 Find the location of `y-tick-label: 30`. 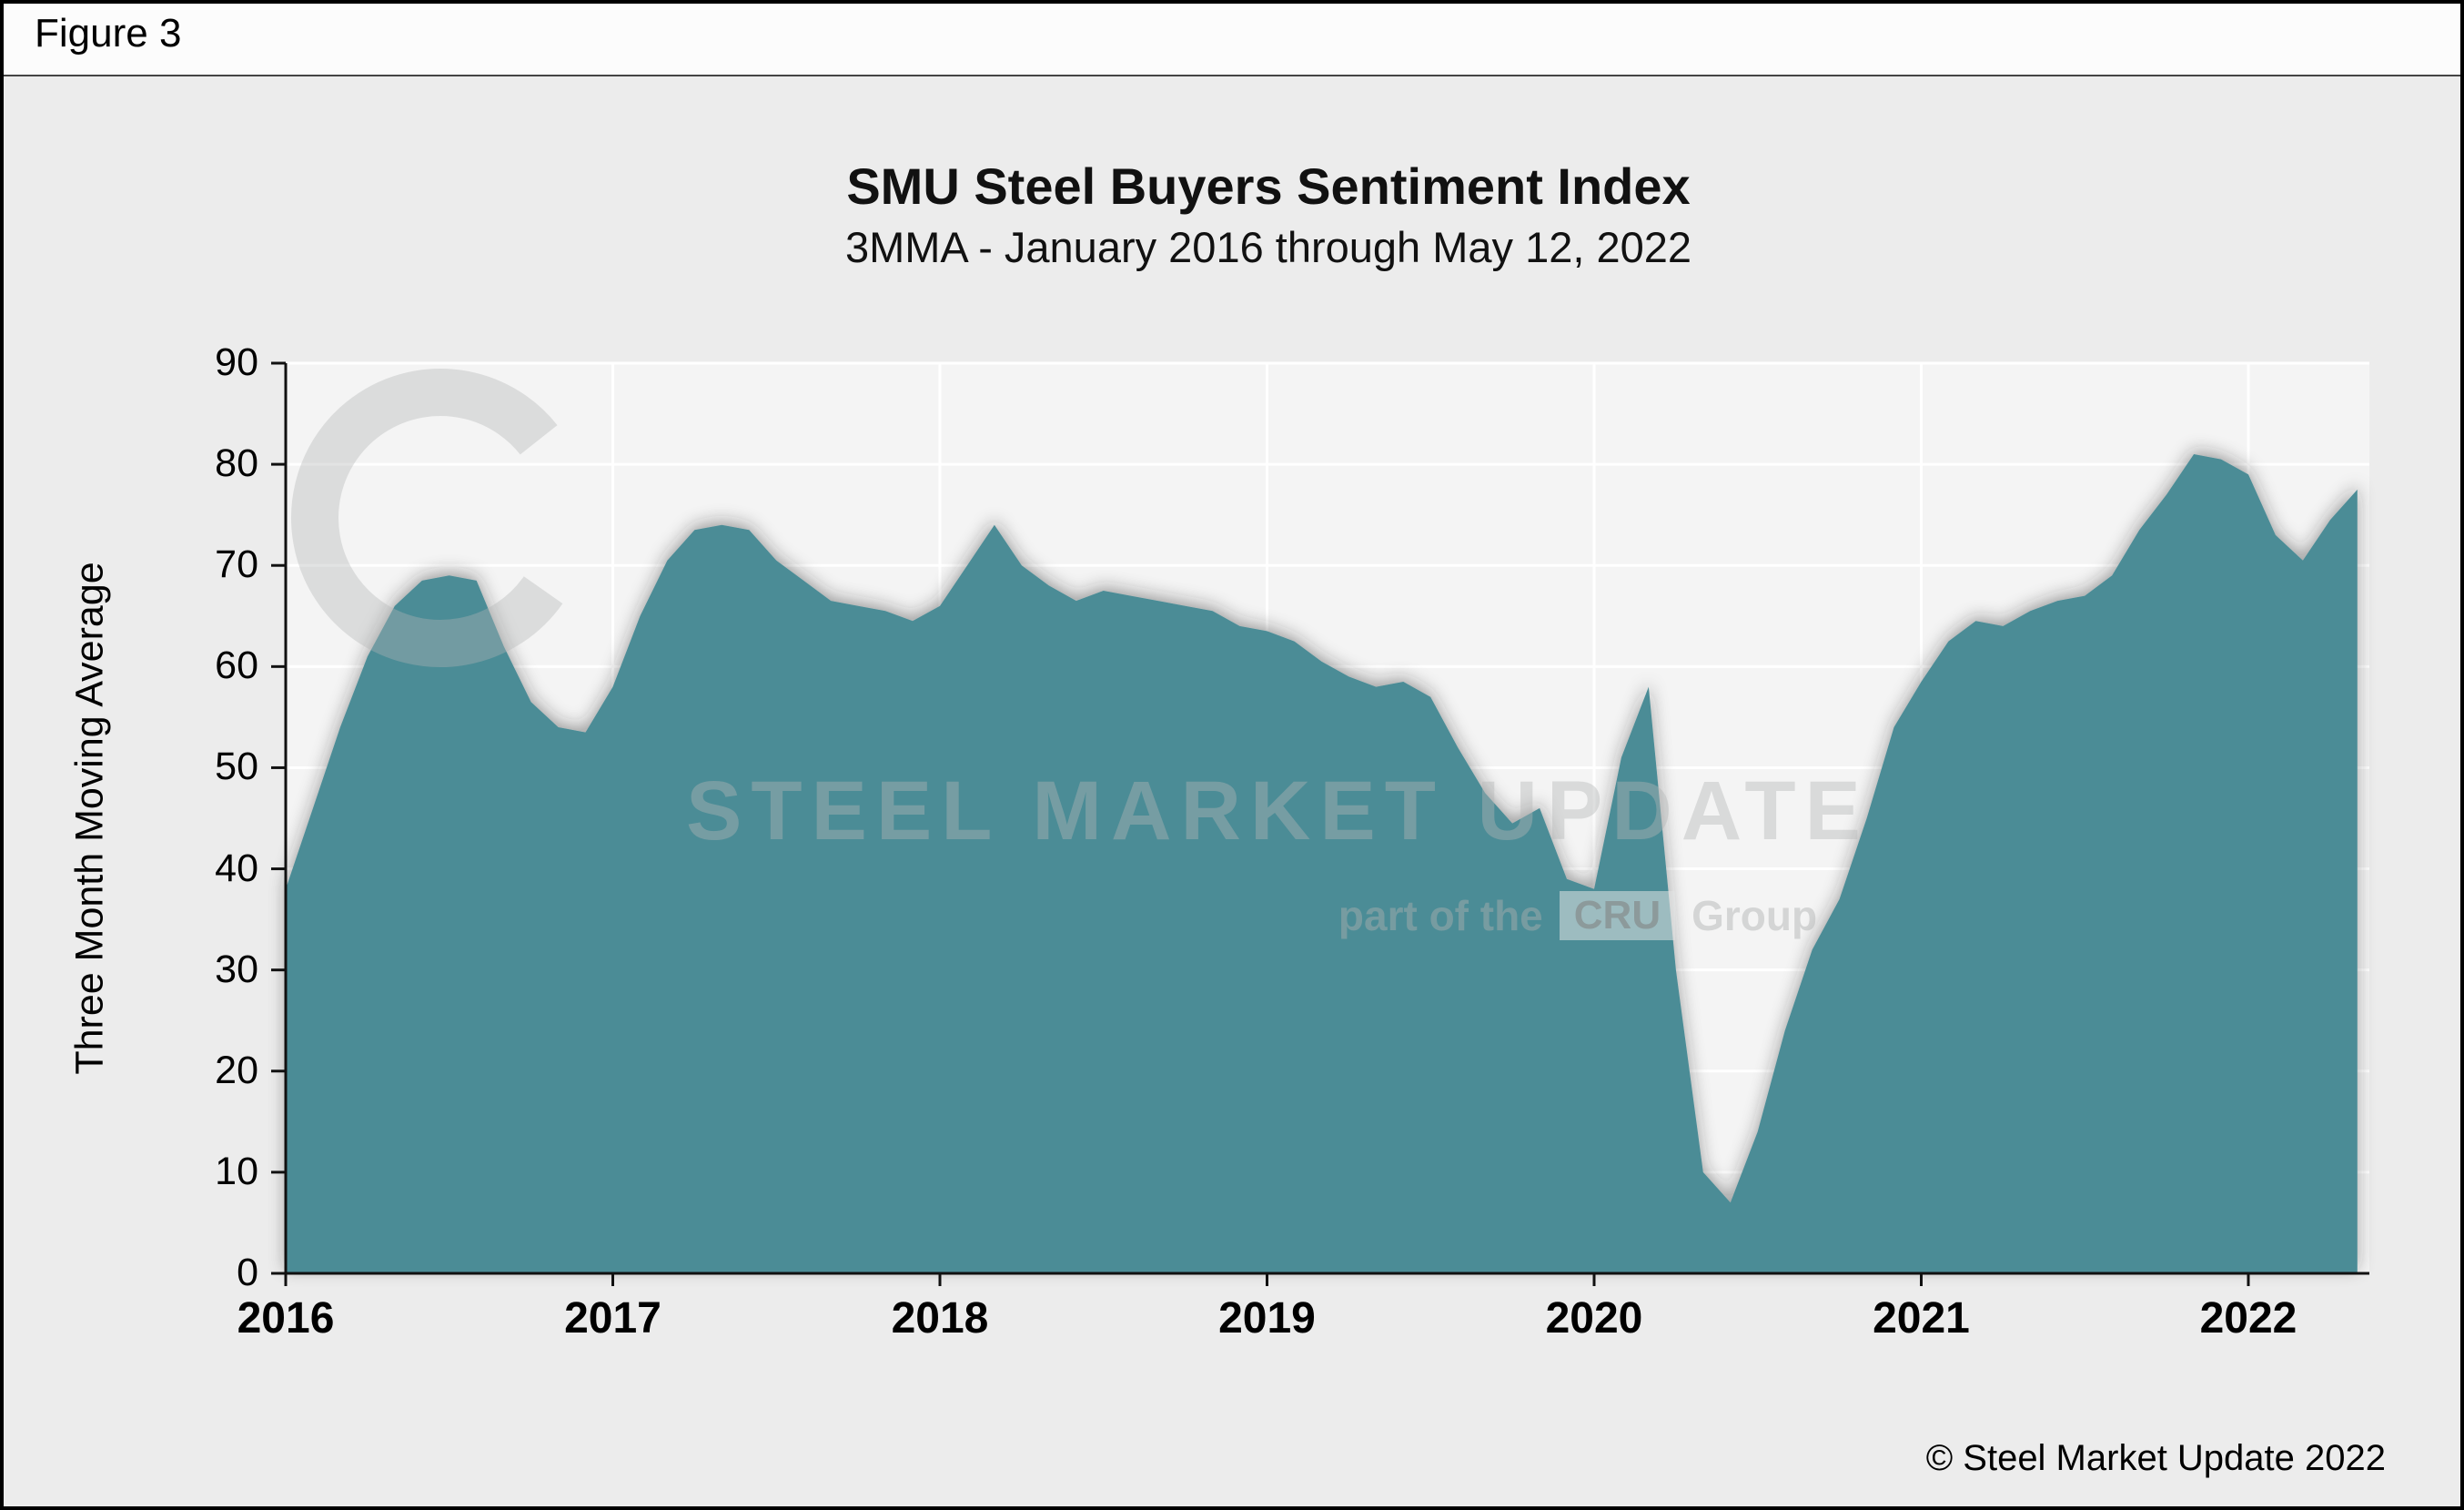

y-tick-label: 30 is located at coordinates (236, 969).